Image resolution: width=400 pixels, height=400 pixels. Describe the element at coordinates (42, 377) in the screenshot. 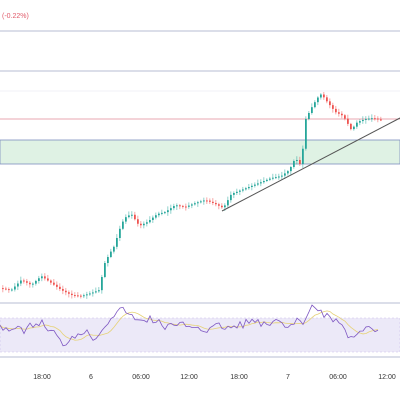

I see `x-tick-label-0: 18:00` at that location.